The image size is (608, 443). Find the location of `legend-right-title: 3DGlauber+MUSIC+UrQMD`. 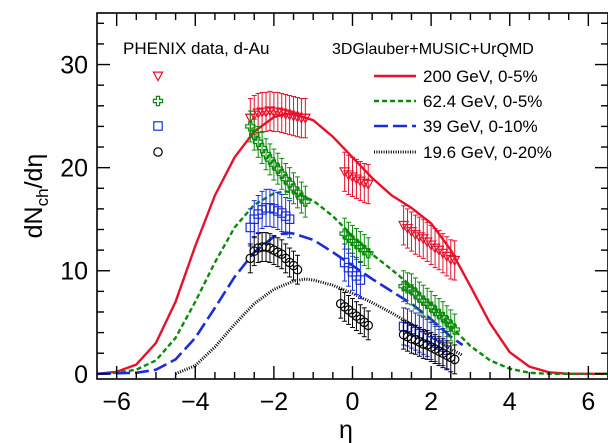

legend-right-title: 3DGlauber+MUSIC+UrQMD is located at coordinates (433, 49).